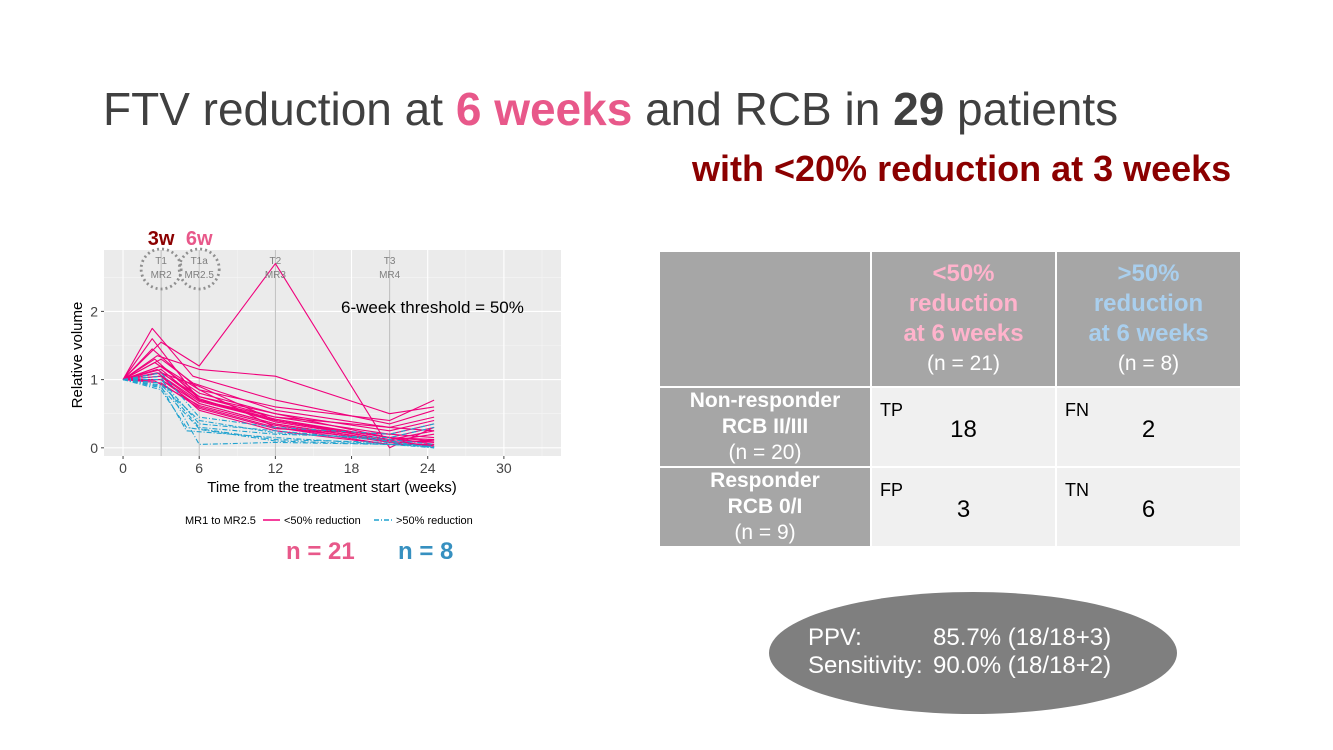  I want to click on ppv-metric: PPV: 85.7% (18/18+3), so click(959, 638).